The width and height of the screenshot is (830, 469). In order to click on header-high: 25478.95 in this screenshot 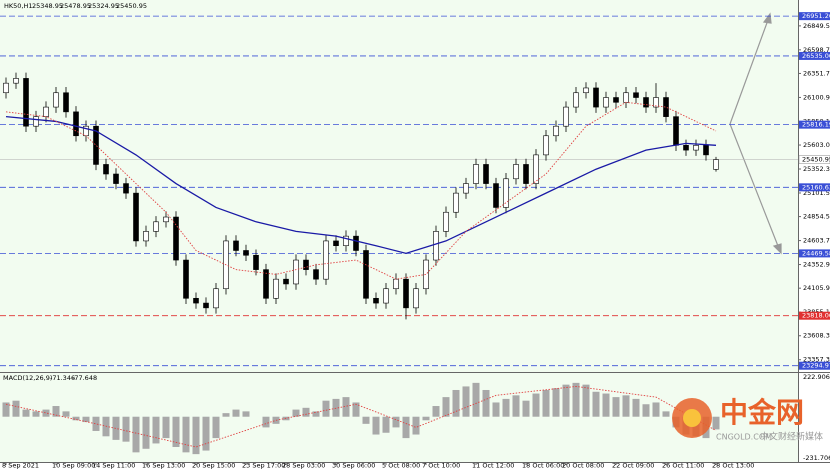, I will do `click(75, 6)`.